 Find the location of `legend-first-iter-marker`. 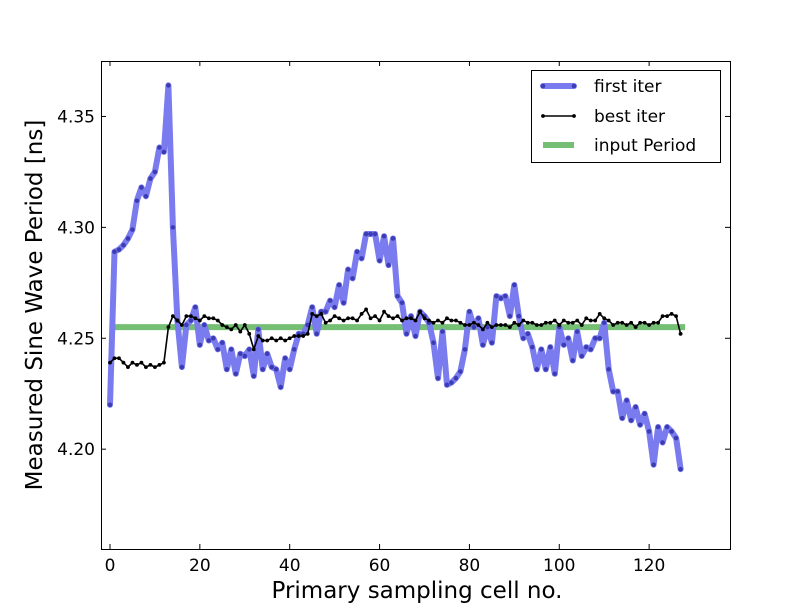

legend-first-iter-marker is located at coordinates (543, 86).